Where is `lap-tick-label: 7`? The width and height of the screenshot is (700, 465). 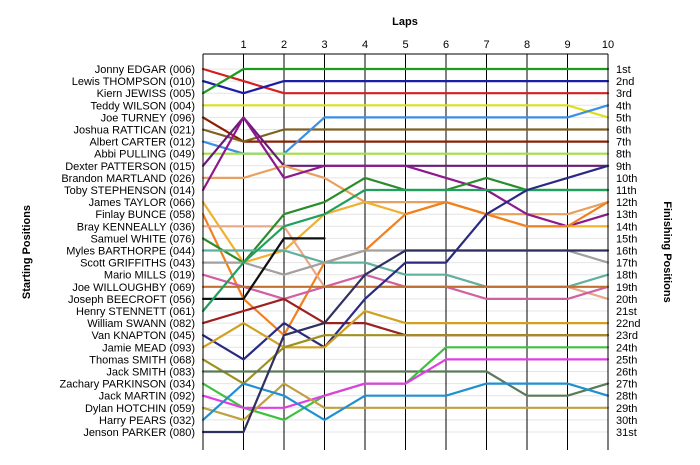
lap-tick-label: 7 is located at coordinates (486, 45).